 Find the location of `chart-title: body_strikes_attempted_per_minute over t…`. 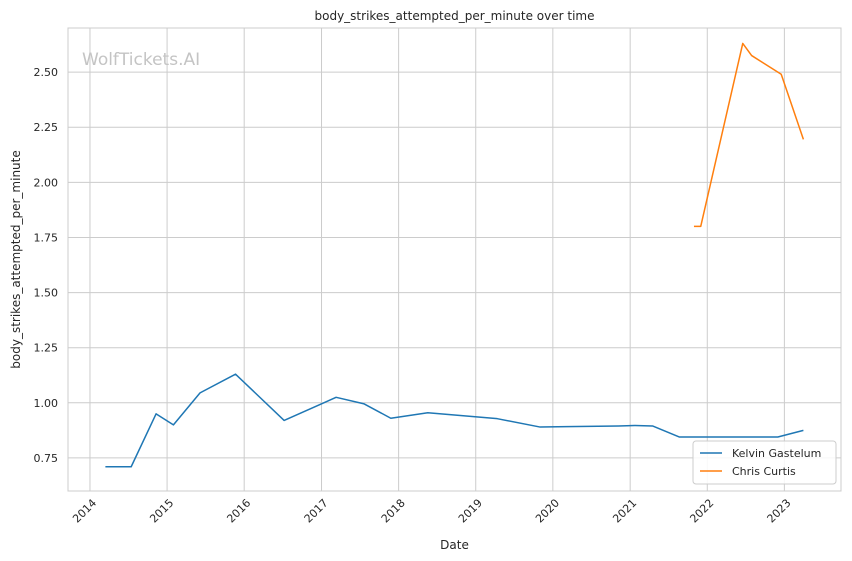

chart-title: body_strikes_attempted_per_minute over t… is located at coordinates (455, 16).